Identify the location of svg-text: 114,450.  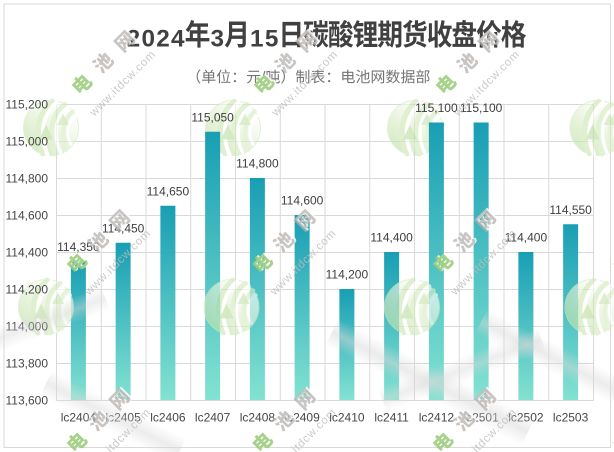
(123, 228).